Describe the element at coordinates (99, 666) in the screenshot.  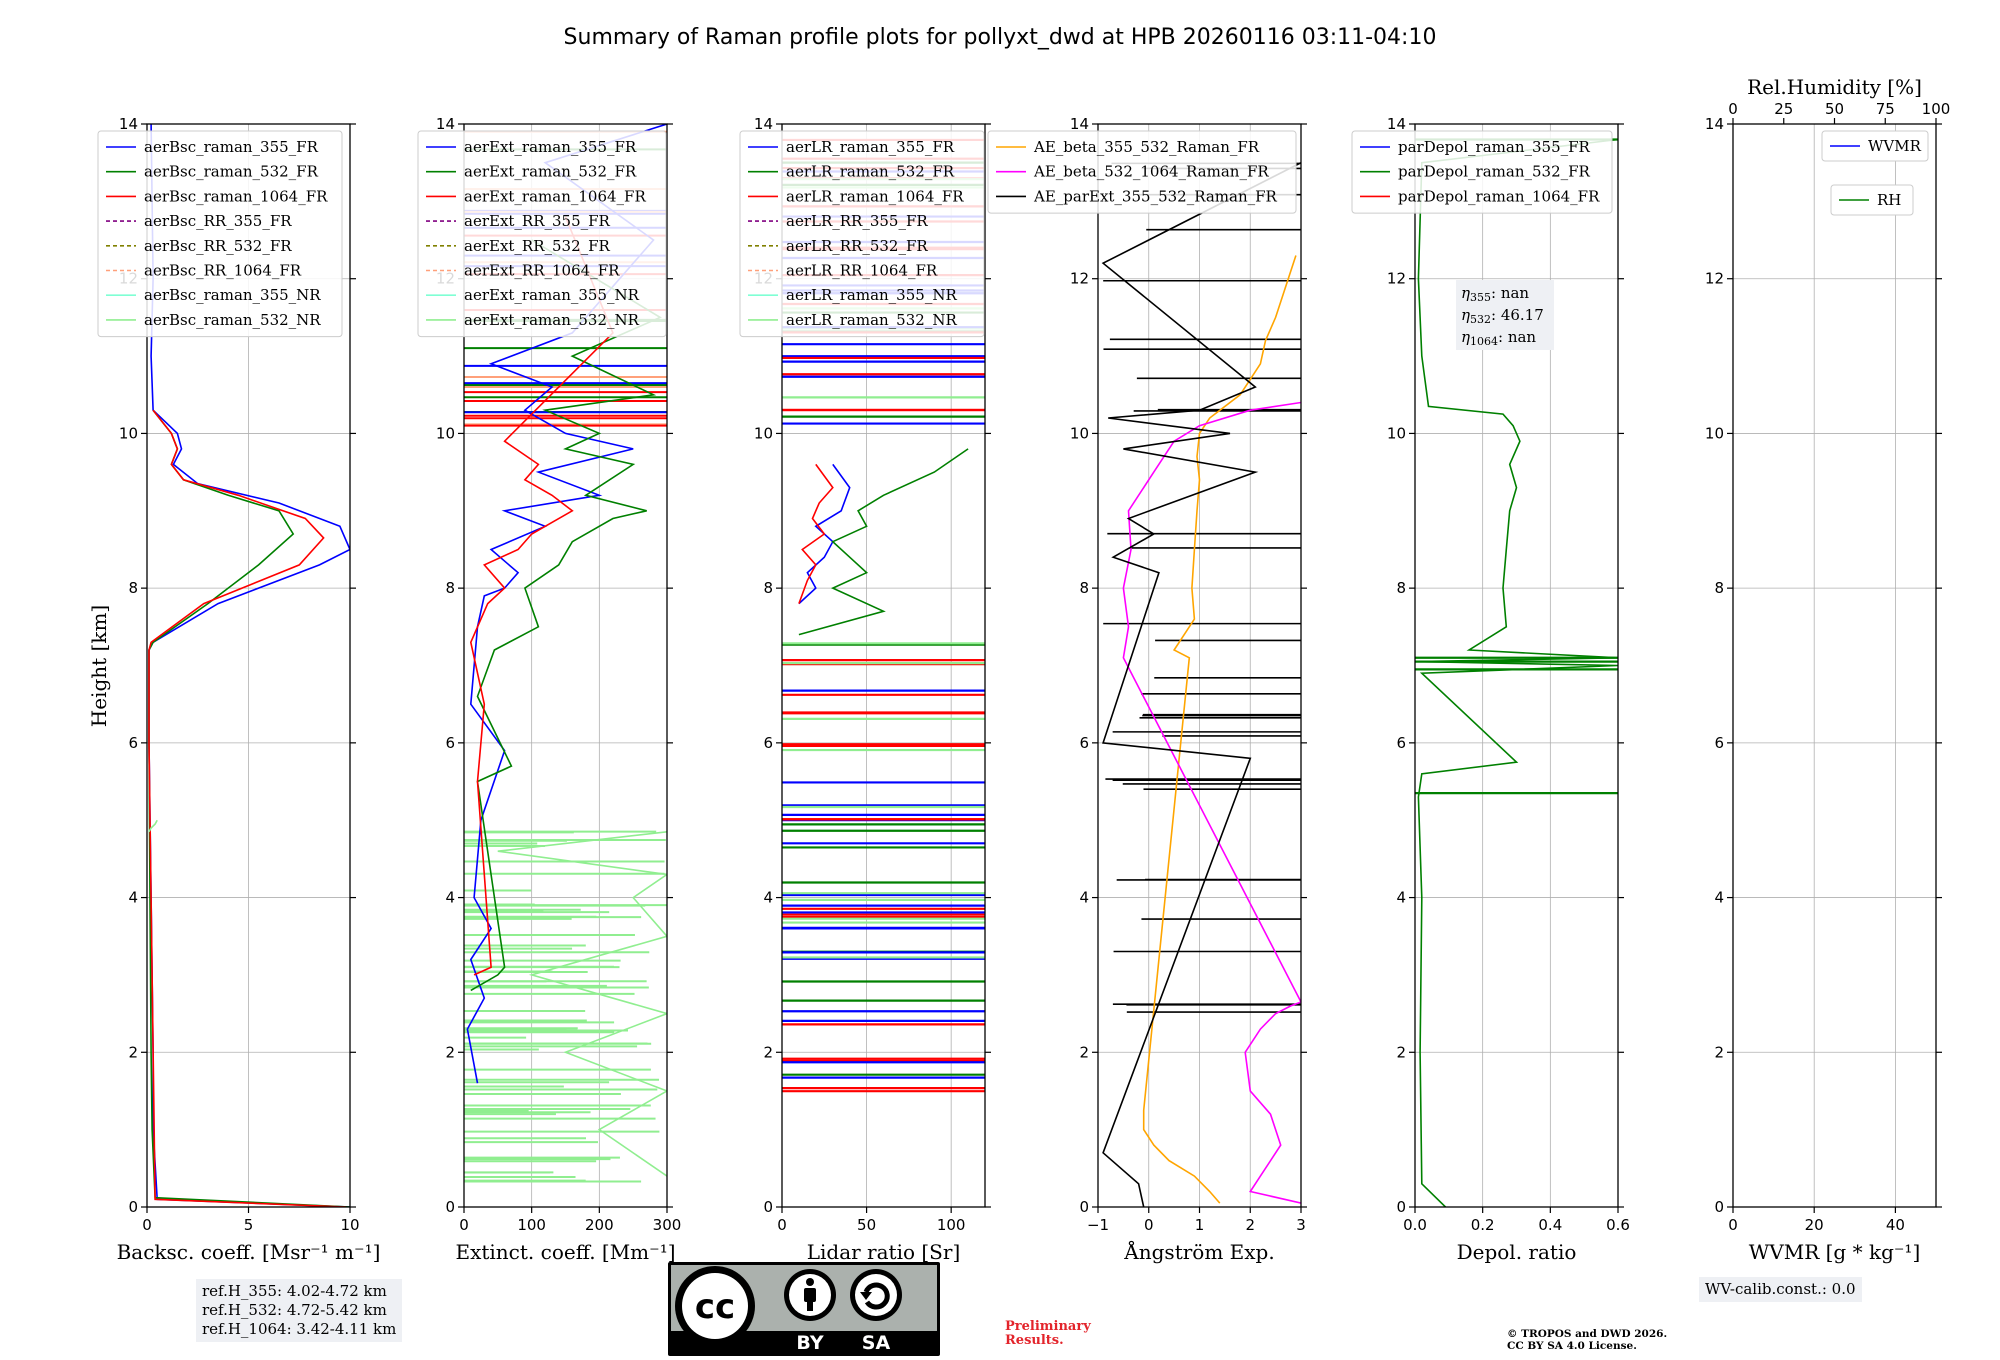
I see `y-axis-label: Height [km]` at that location.